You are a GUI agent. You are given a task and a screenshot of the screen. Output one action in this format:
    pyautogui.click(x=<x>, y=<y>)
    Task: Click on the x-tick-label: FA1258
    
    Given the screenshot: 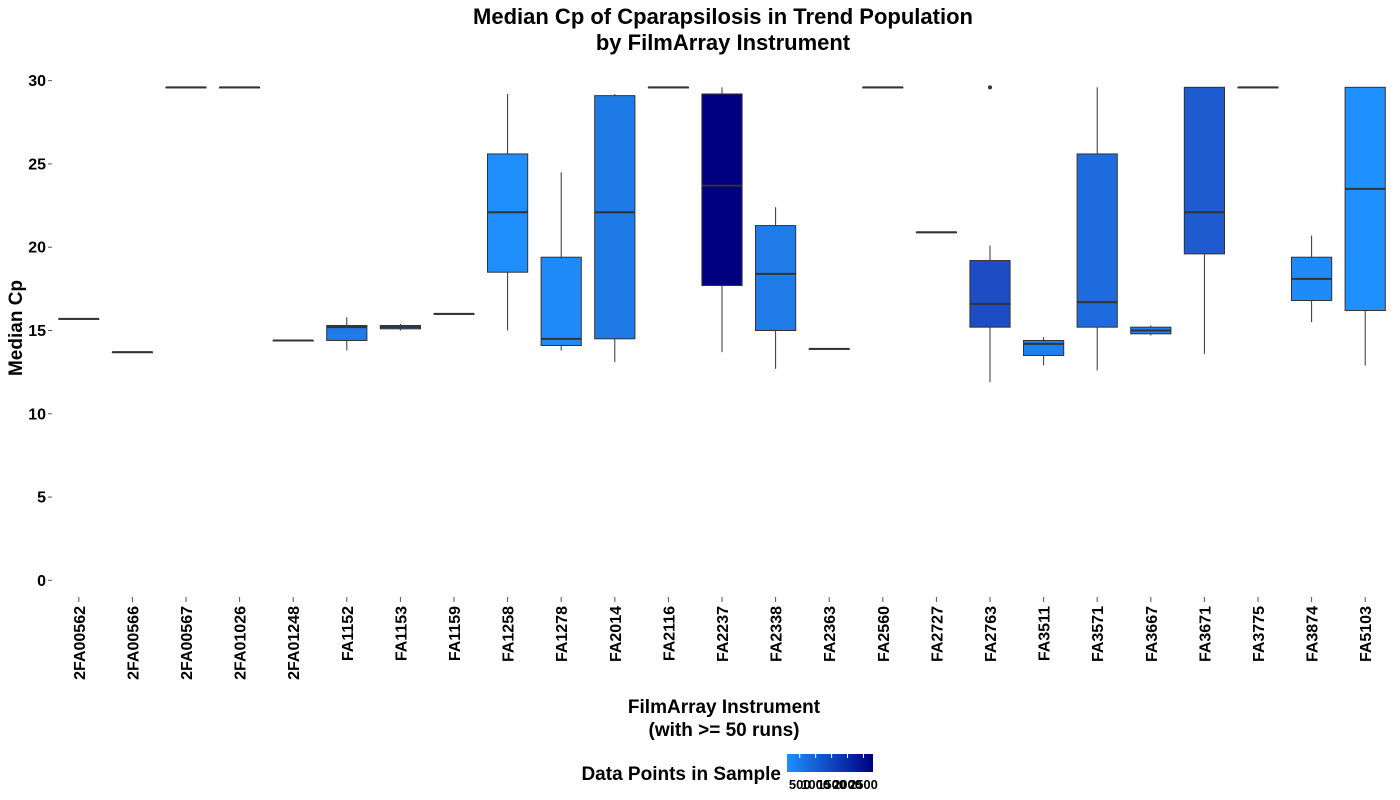 What is the action you would take?
    pyautogui.click(x=509, y=634)
    